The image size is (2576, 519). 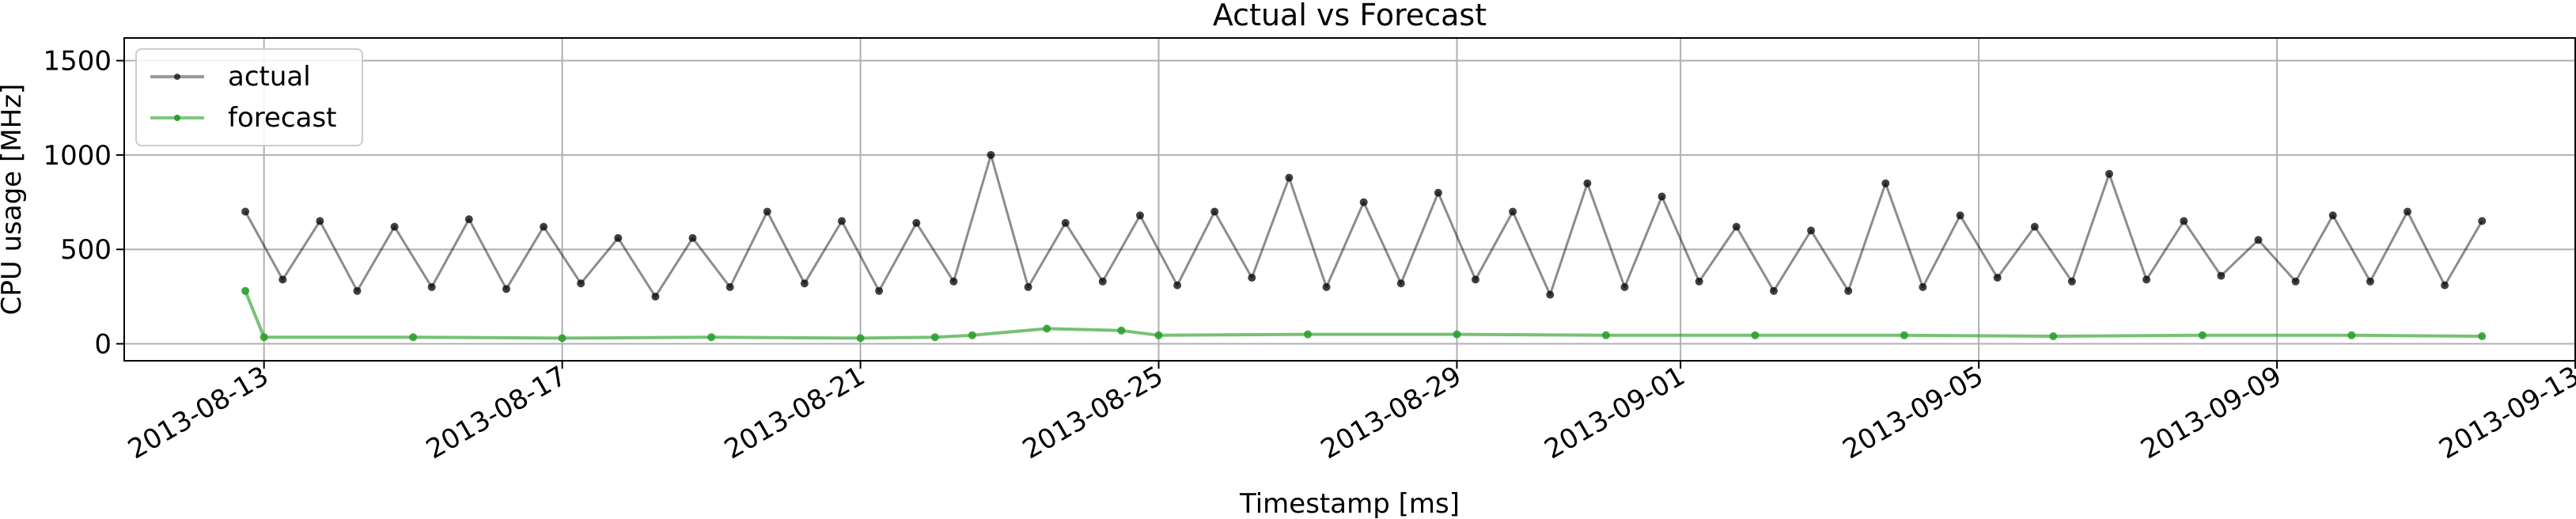 I want to click on y-tick-label: 500, so click(x=86, y=250).